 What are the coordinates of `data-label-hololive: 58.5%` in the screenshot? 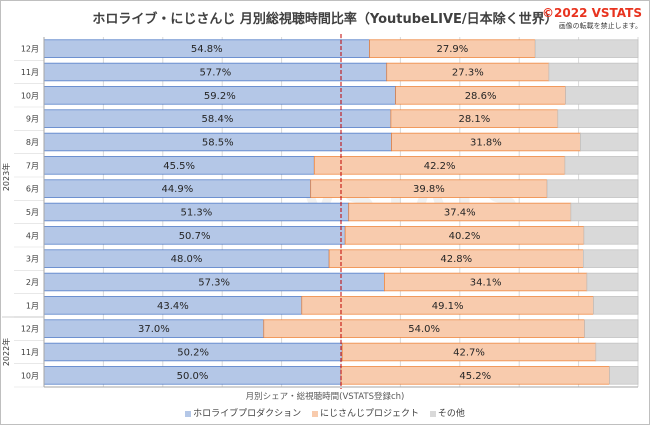 It's located at (218, 143).